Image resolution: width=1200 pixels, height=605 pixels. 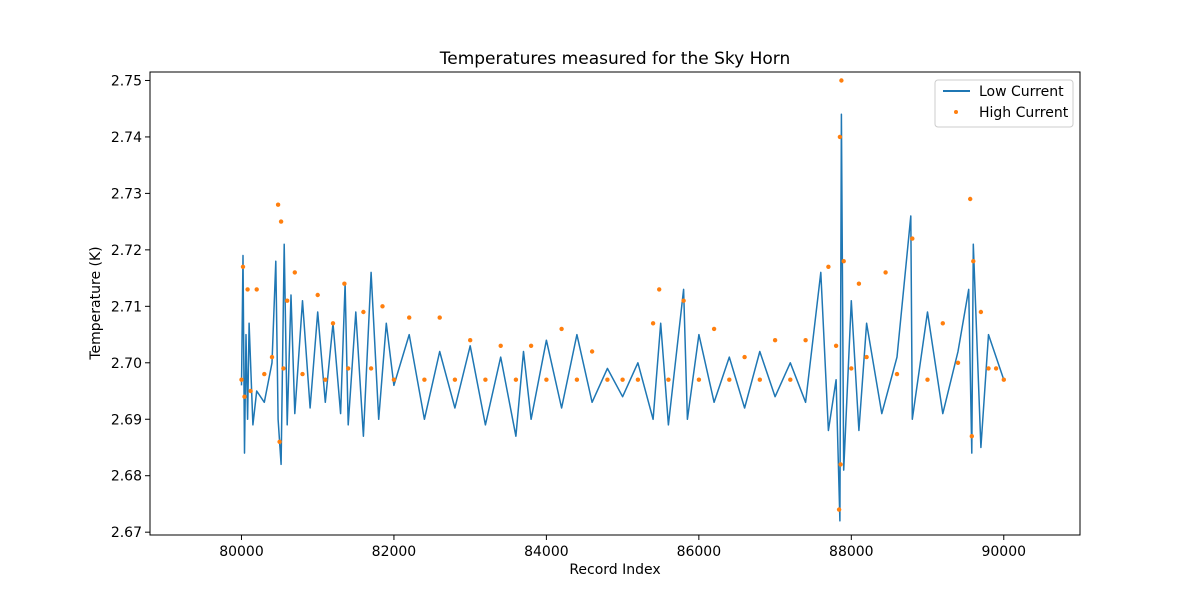 I want to click on x-axis: 80000 82000 84000 86000 88000 90000, so click(x=622, y=547).